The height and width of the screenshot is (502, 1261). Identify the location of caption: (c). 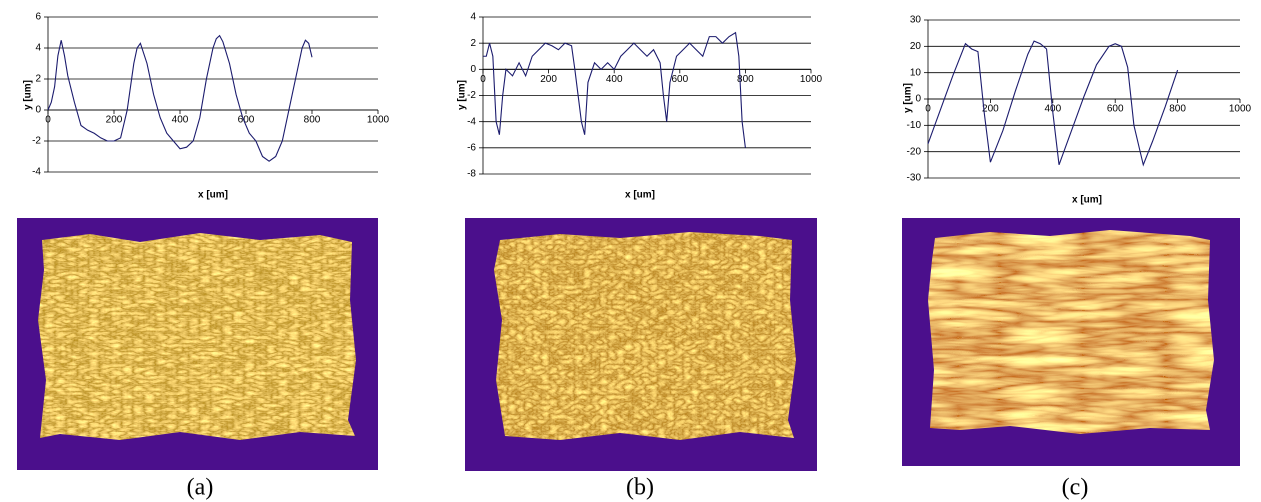
(1075, 488).